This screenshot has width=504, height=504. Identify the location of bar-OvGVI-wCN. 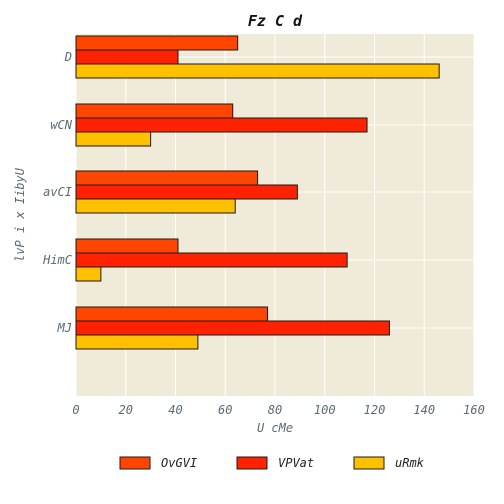
(154, 111).